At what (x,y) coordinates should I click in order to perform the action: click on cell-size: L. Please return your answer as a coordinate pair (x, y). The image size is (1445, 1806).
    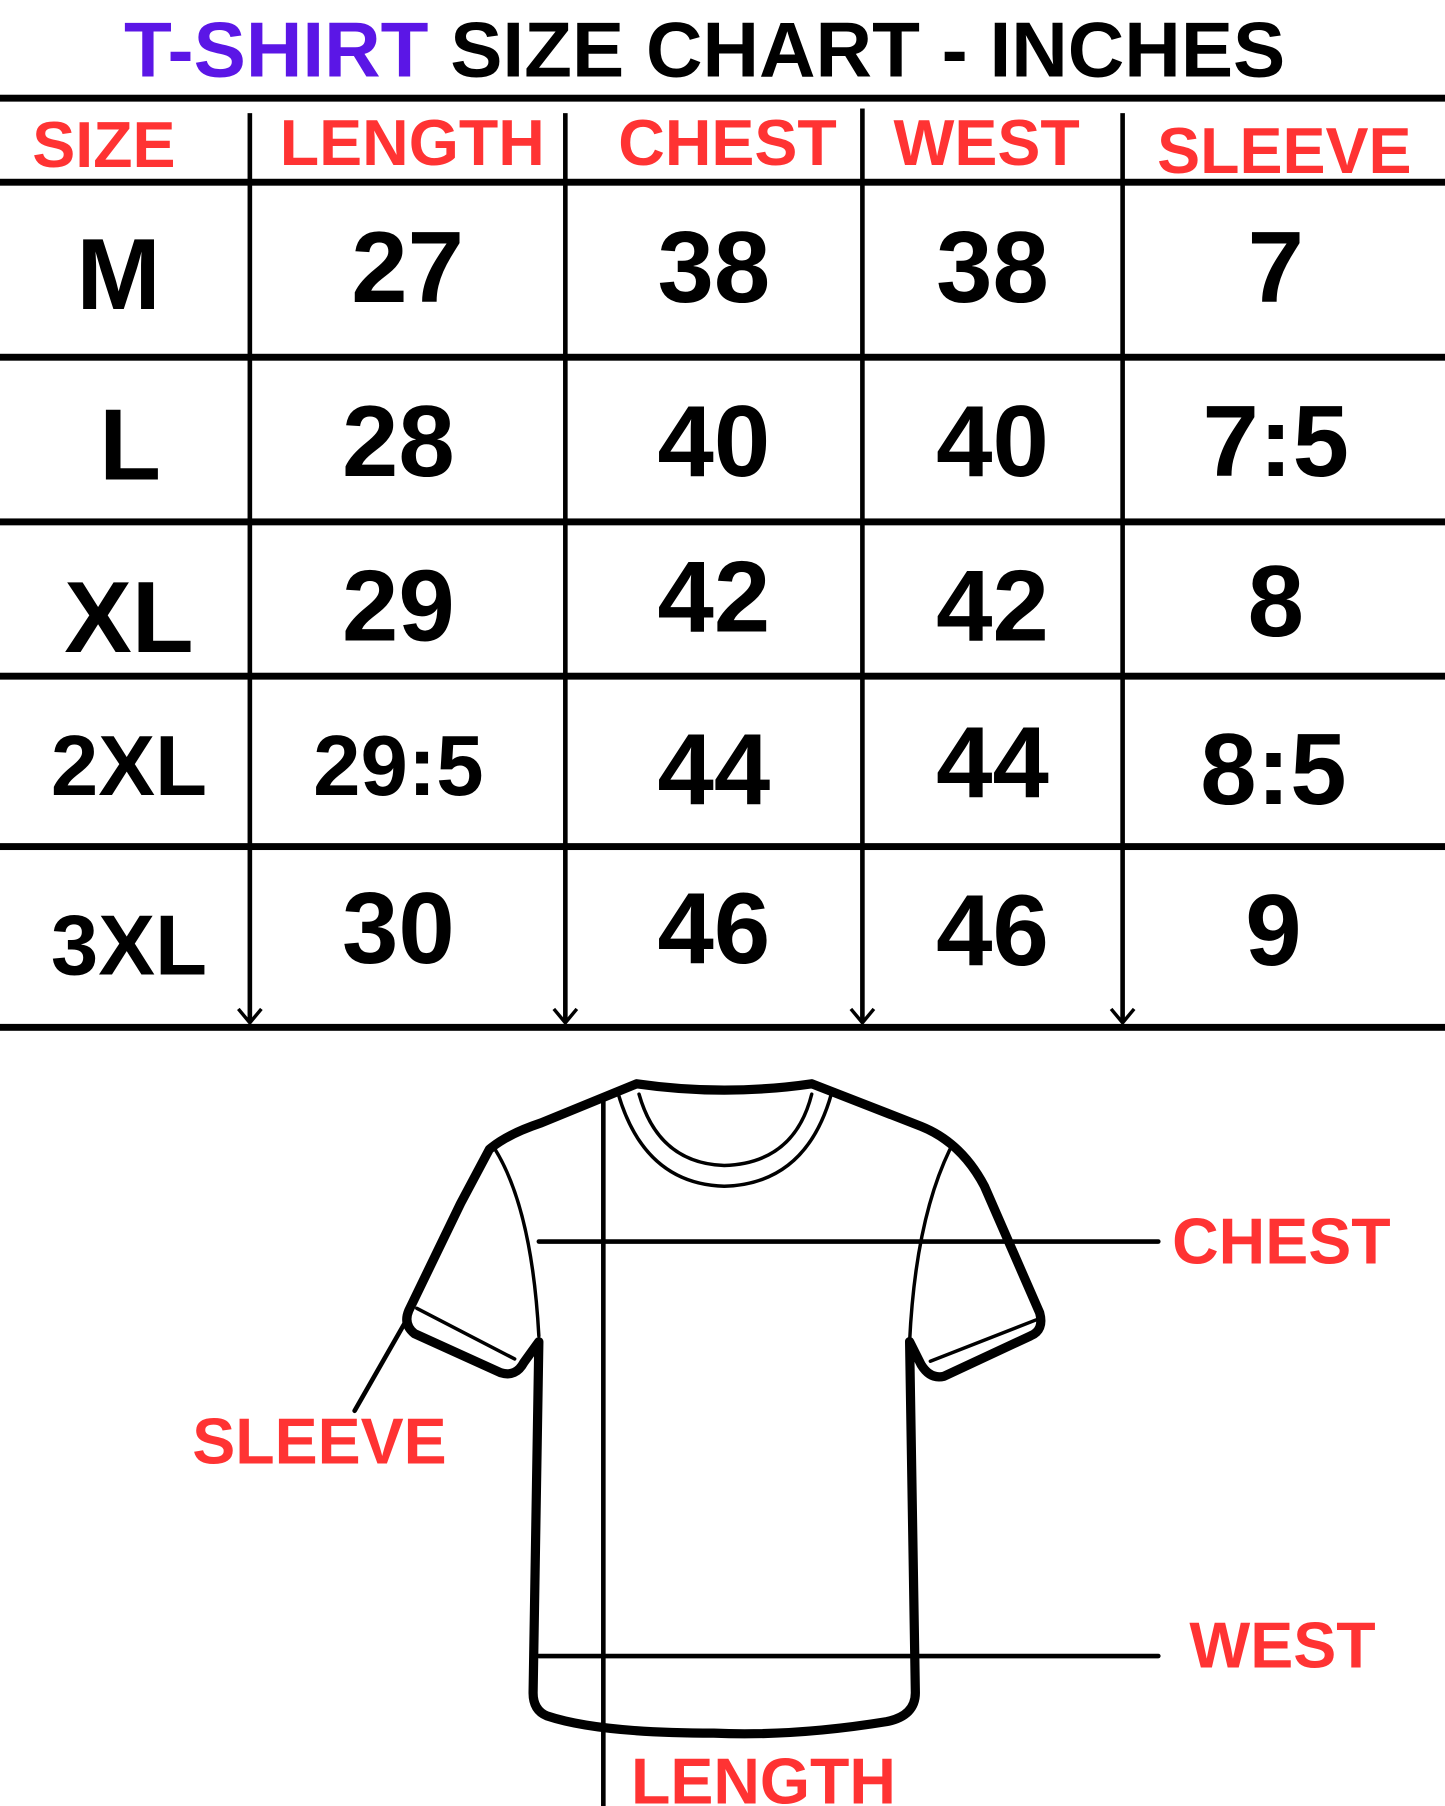
    Looking at the image, I should click on (130, 444).